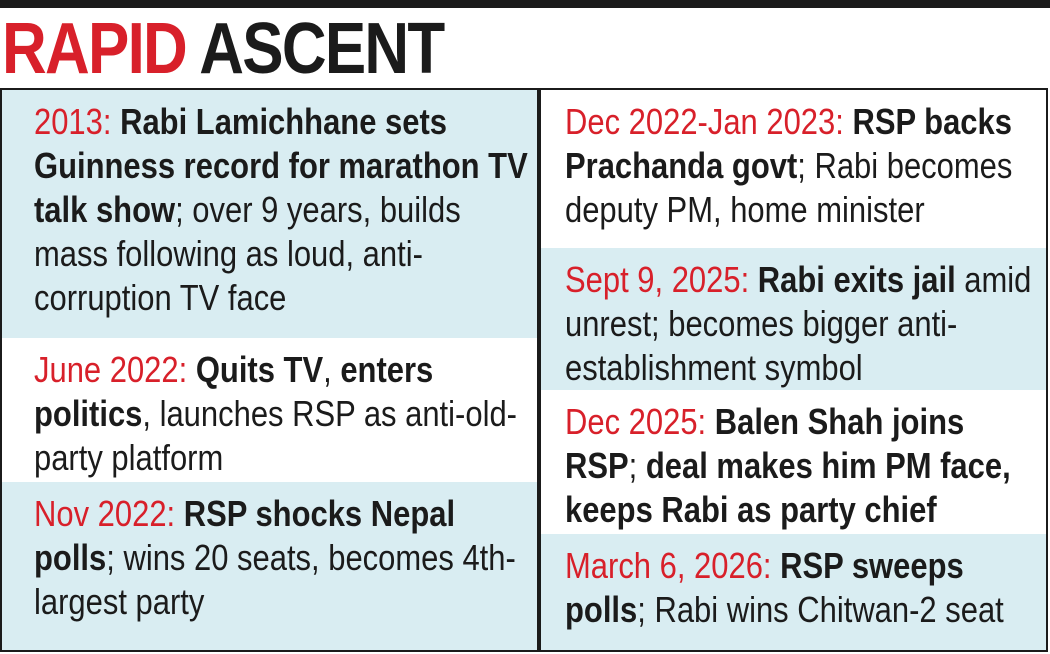 This screenshot has height=654, width=1050. I want to click on entry-date: 2013:, so click(73, 121).